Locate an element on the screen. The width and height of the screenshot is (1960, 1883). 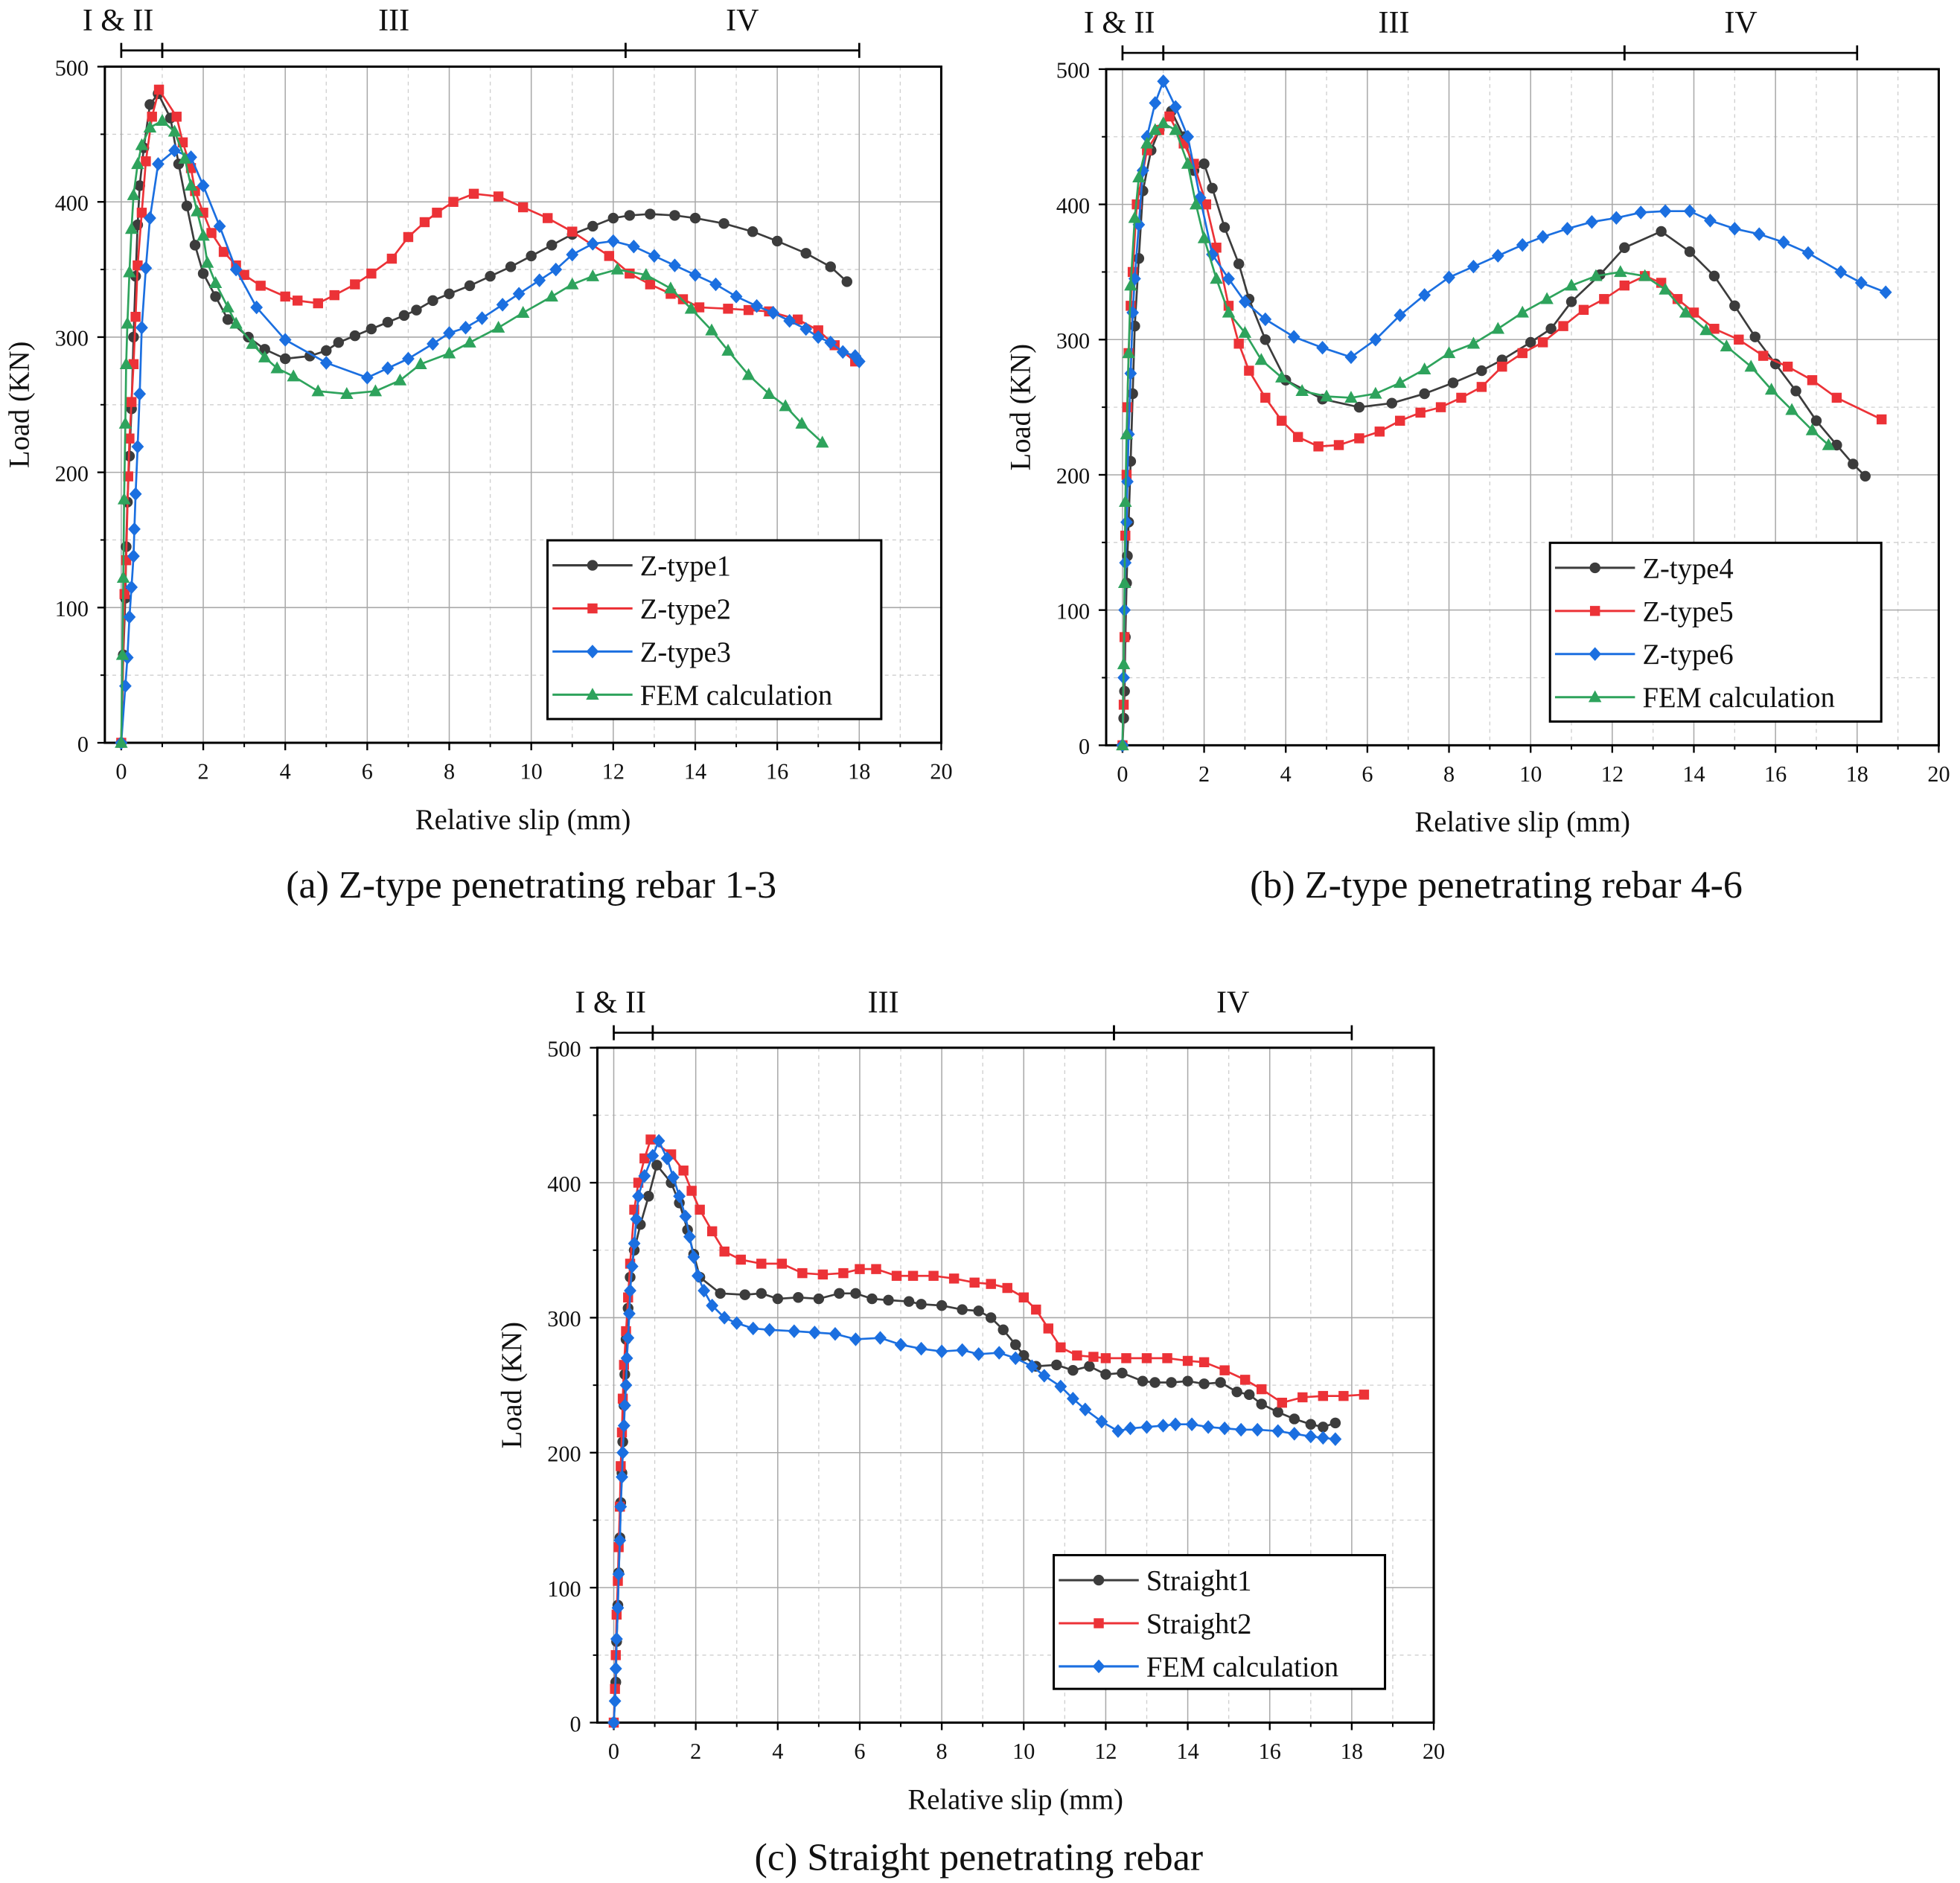
legend-box is located at coordinates (1716, 632).